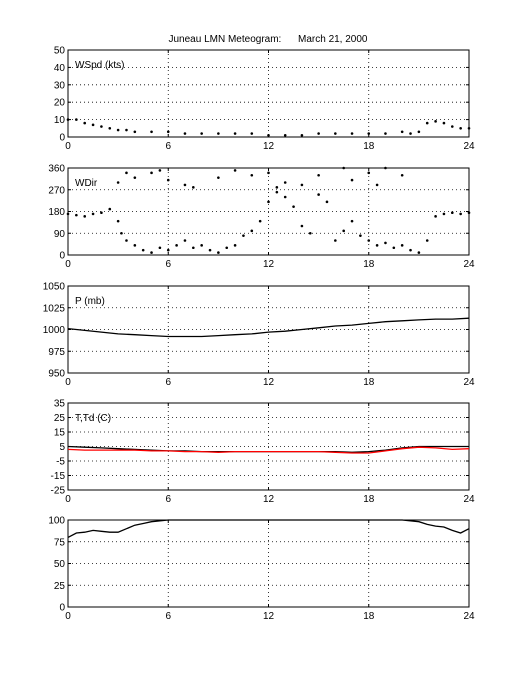 The height and width of the screenshot is (683, 520). I want to click on y-tick-label: -25, so click(58, 491).